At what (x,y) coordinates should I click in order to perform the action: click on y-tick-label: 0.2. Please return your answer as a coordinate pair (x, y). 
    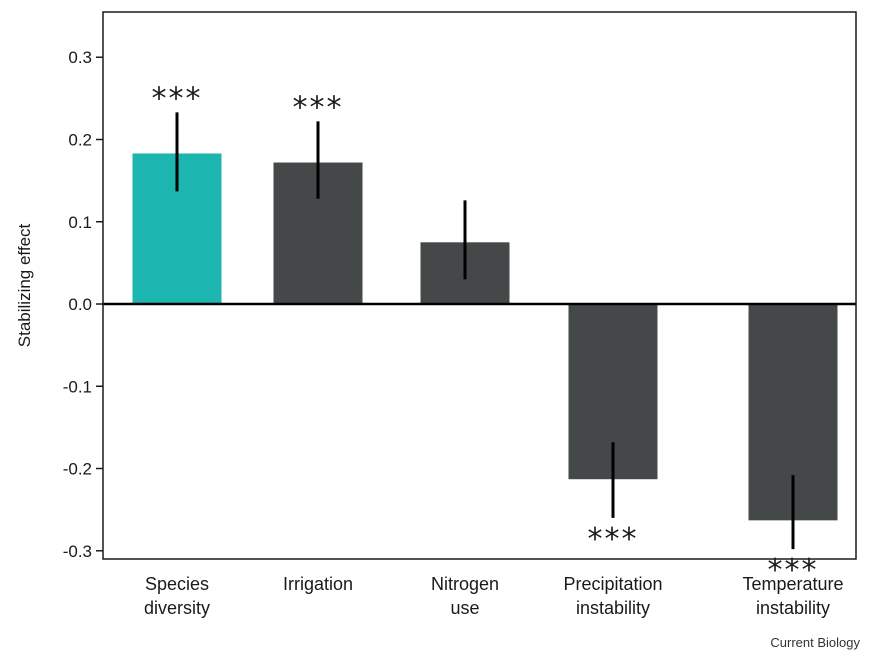
    Looking at the image, I should click on (80, 139).